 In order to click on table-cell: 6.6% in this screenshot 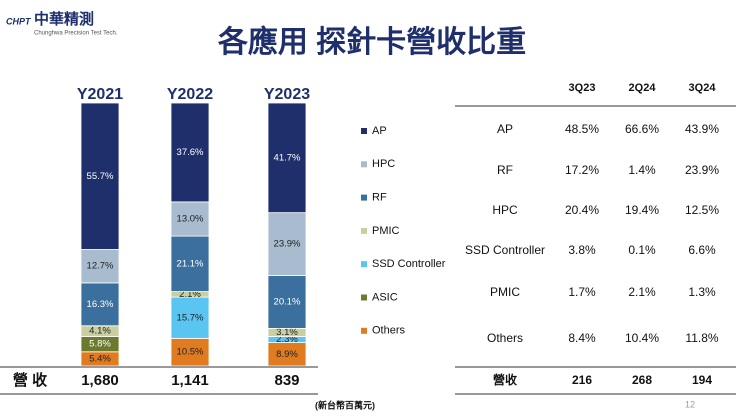, I will do `click(702, 250)`.